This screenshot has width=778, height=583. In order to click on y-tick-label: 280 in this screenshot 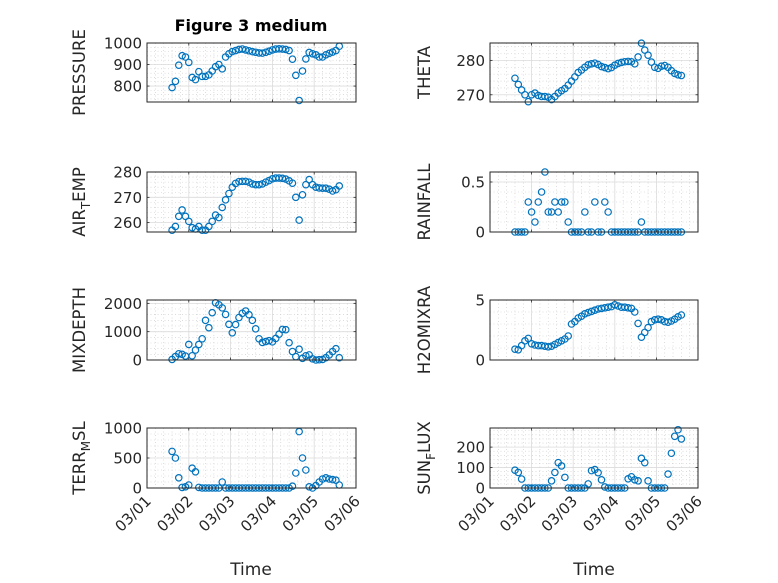, I will do `click(127, 173)`.